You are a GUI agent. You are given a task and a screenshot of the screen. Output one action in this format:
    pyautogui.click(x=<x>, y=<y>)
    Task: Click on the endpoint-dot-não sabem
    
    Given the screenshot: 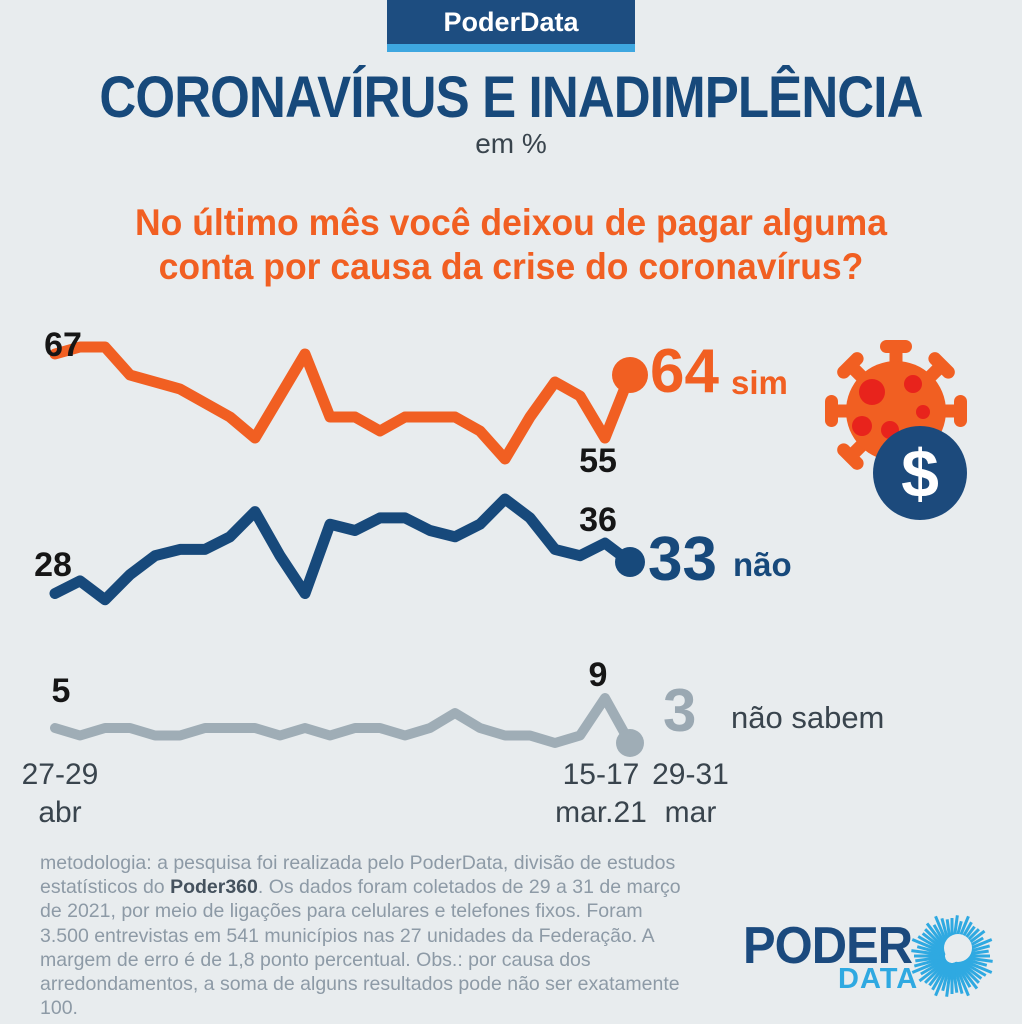 What is the action you would take?
    pyautogui.click(x=630, y=743)
    